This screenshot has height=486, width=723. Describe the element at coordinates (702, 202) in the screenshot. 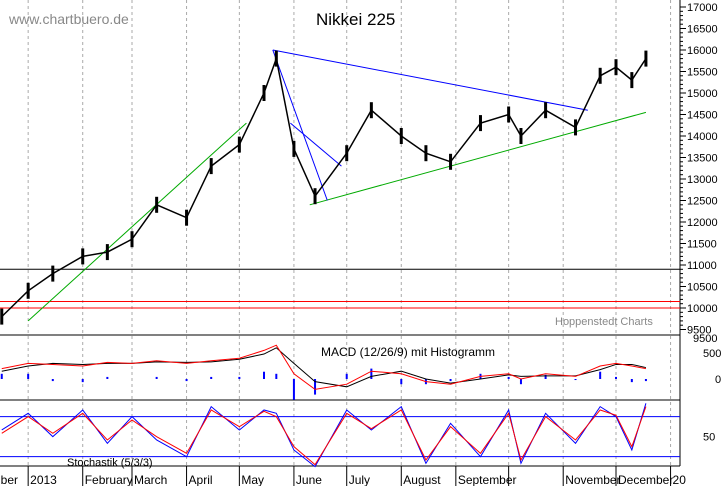

I see `y-tick-label: 12500` at that location.